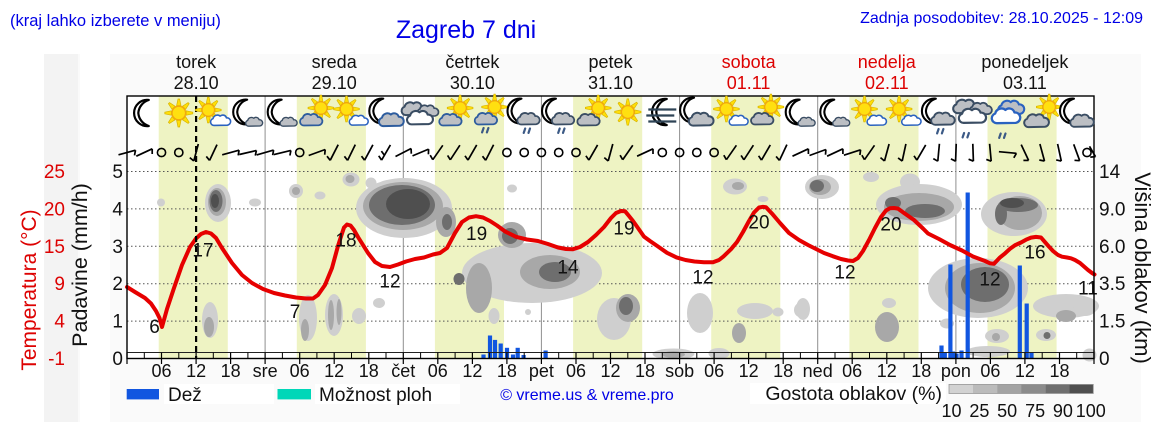  Describe the element at coordinates (1034, 253) in the screenshot. I see `svg-text: 16` at that location.